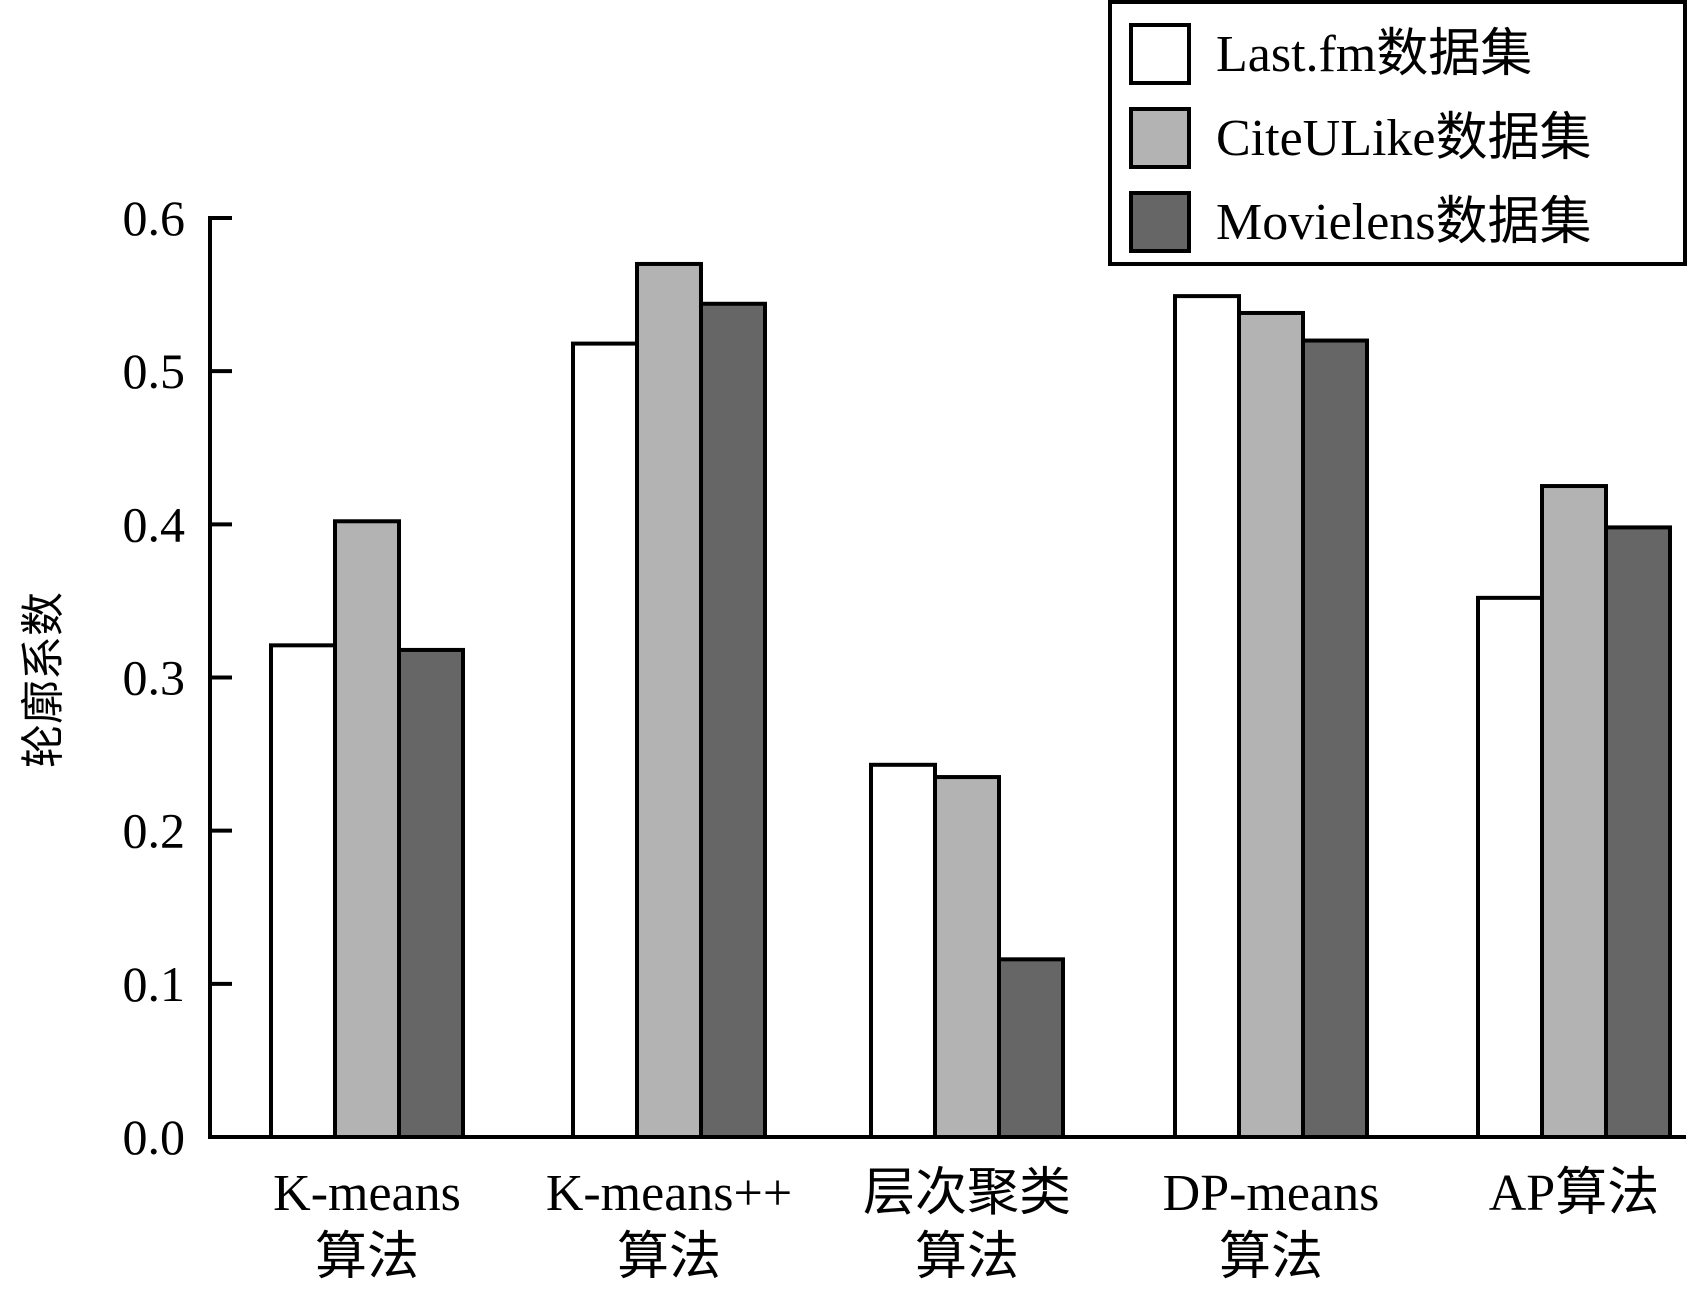 This screenshot has width=1690, height=1299. What do you see at coordinates (154, 1137) in the screenshot?
I see `y-tick-label: 0.0` at bounding box center [154, 1137].